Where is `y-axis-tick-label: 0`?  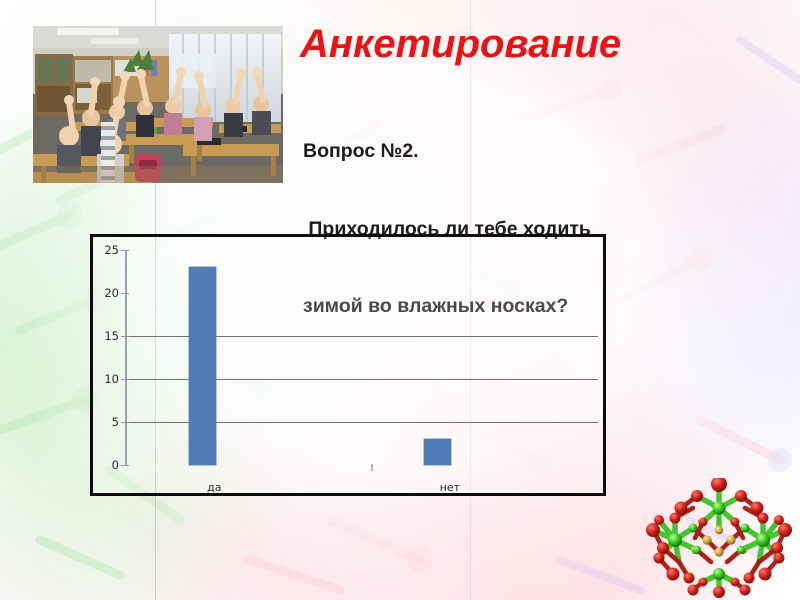 y-axis-tick-label: 0 is located at coordinates (115, 465).